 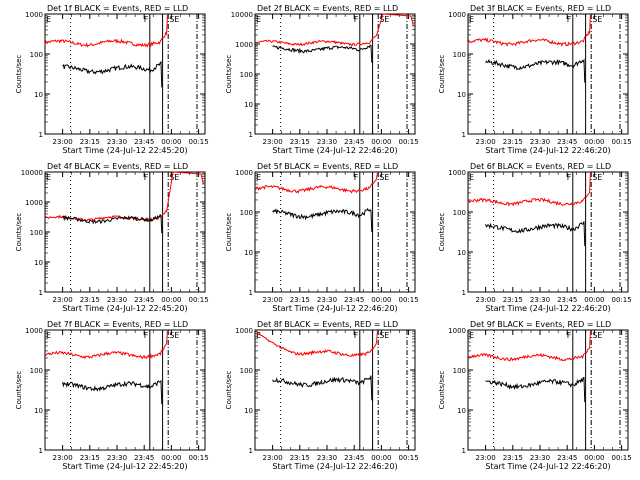 I want to click on panel-title: Det 7f BLACK = Events, RED = LLD, so click(x=117, y=324).